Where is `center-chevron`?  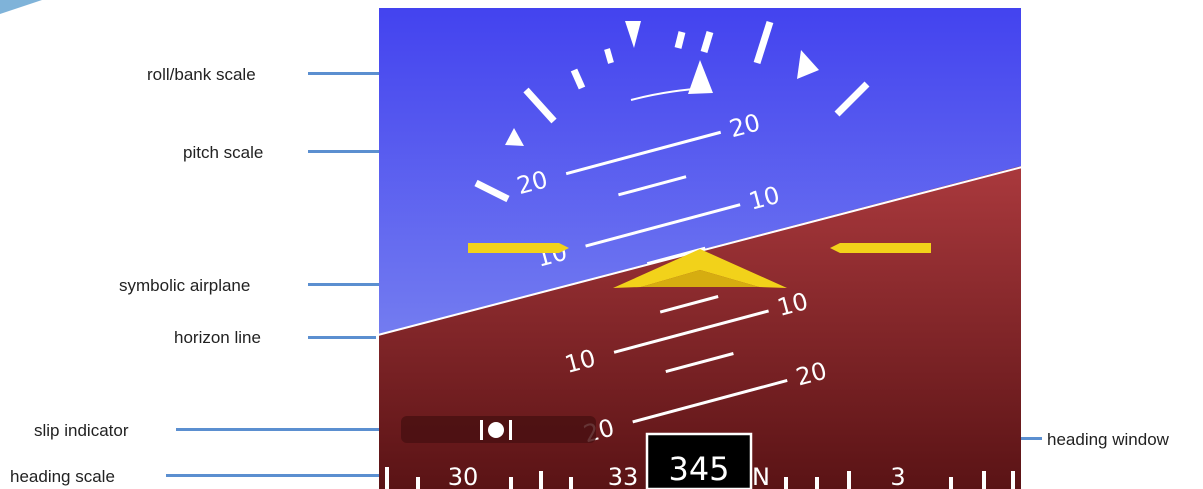 center-chevron is located at coordinates (700, 268).